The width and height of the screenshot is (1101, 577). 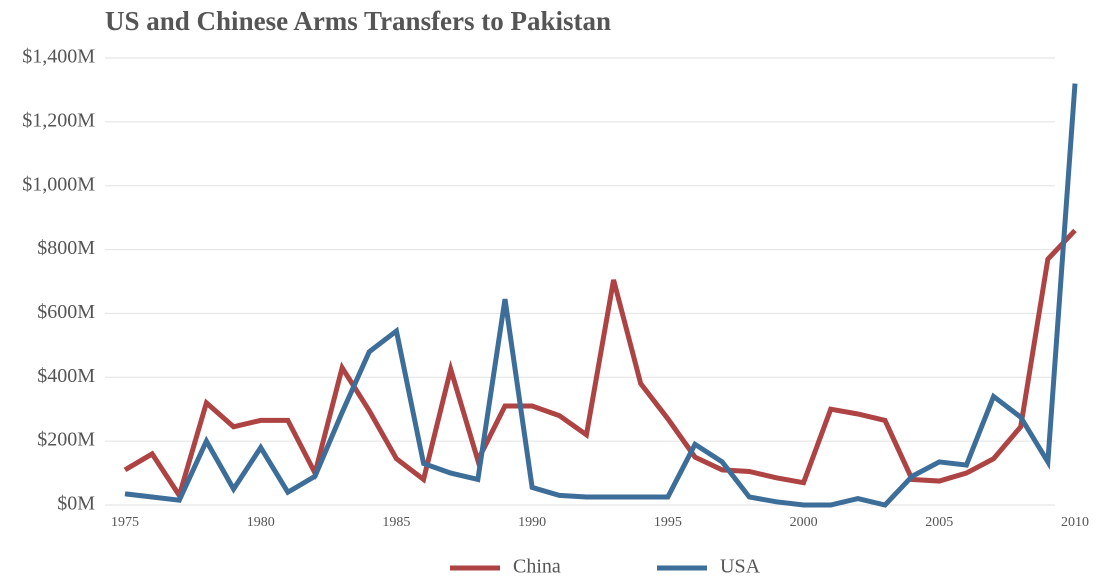 I want to click on x-tick-label: 2010, so click(x=1075, y=522).